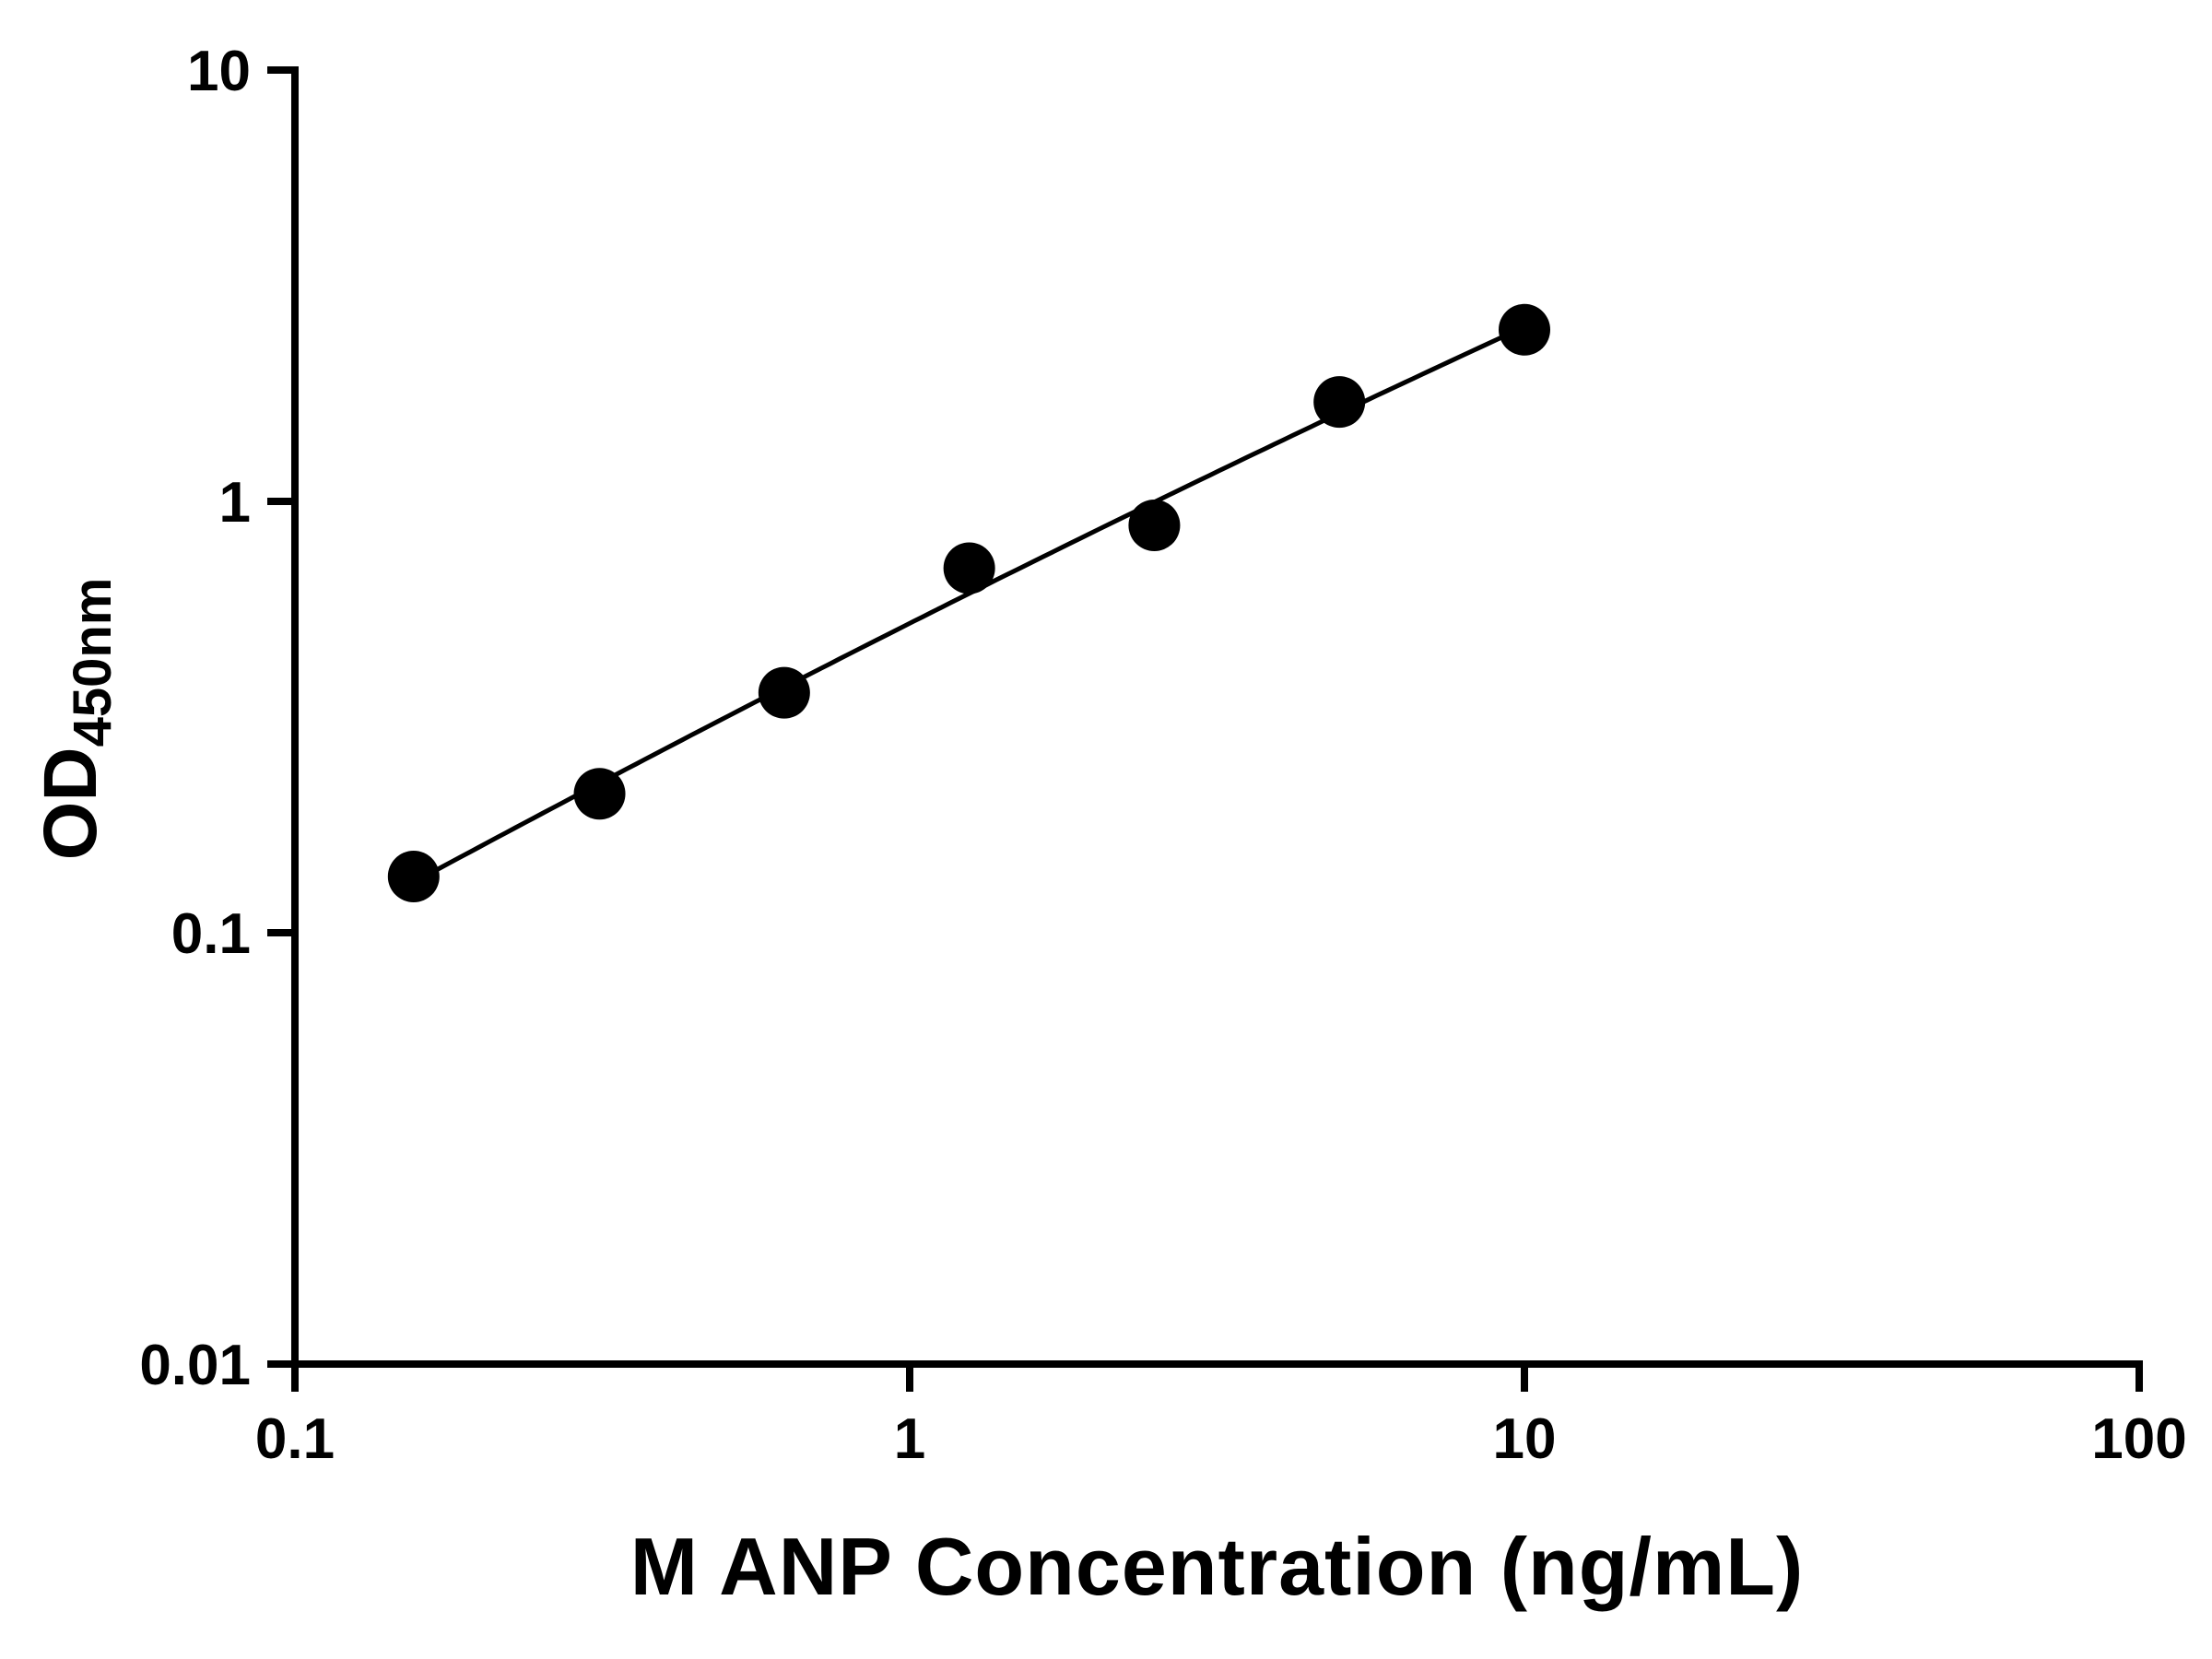 The image size is (2212, 1659). Describe the element at coordinates (909, 1439) in the screenshot. I see `x-tick-label: 1` at that location.